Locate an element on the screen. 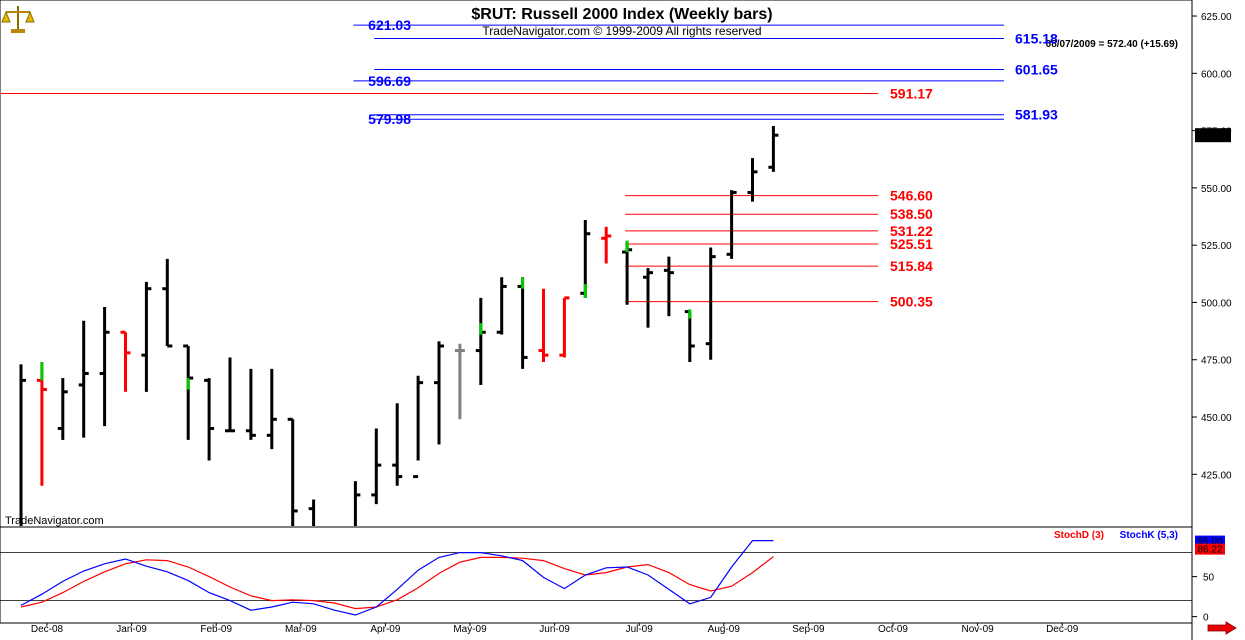 This screenshot has width=1245, height=640. x-axis-label: Oct-09 is located at coordinates (893, 629).